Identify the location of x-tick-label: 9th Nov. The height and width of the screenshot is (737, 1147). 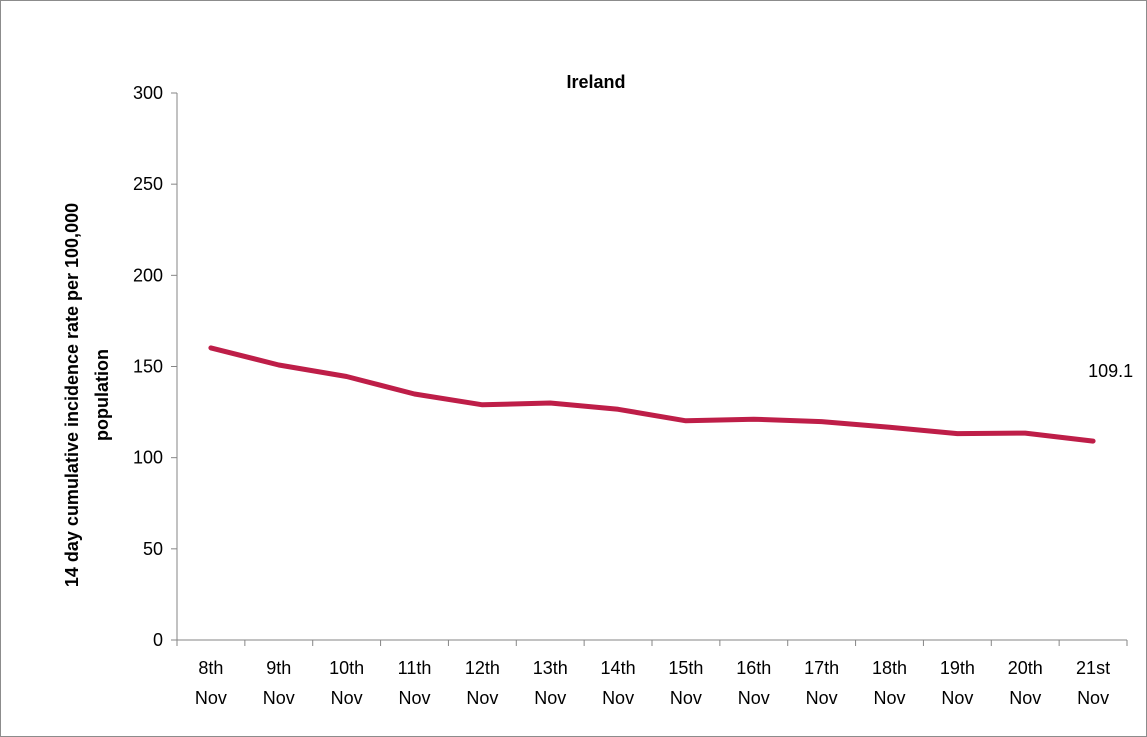
(279, 683).